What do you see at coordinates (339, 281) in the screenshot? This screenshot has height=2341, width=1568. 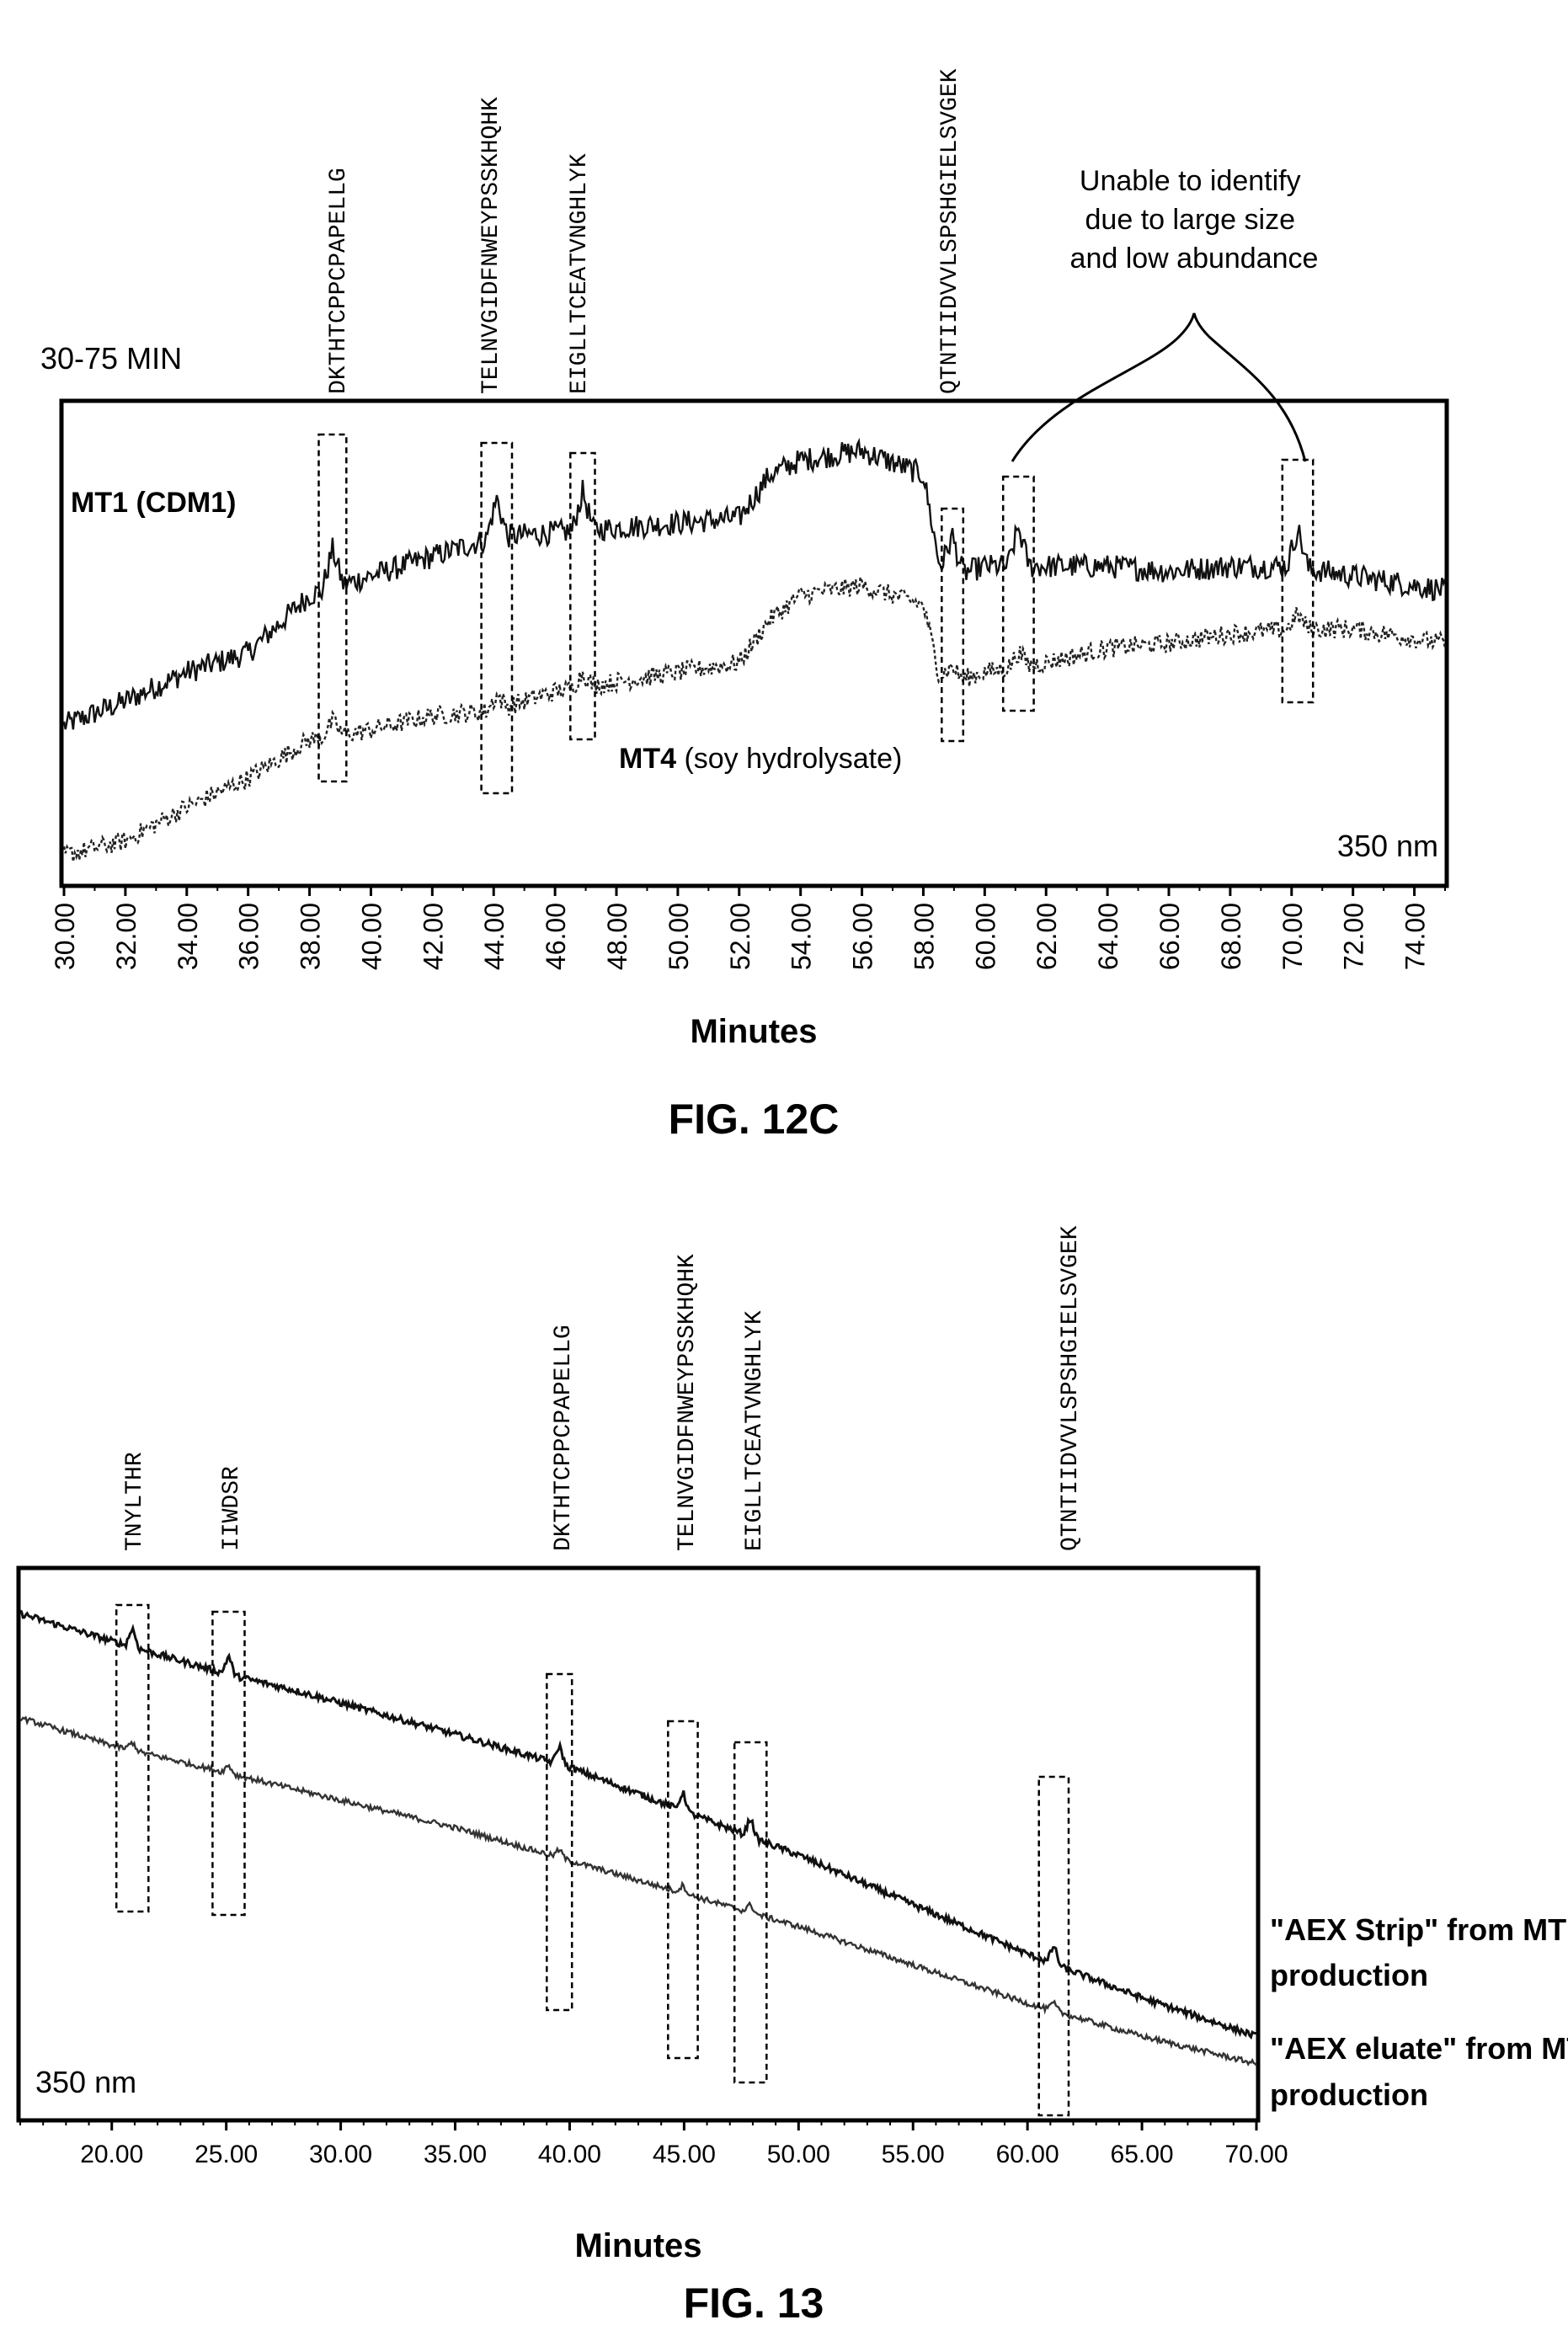 I see `fig12c-peptide-label: DKTHTCPPCPAPELLG` at bounding box center [339, 281].